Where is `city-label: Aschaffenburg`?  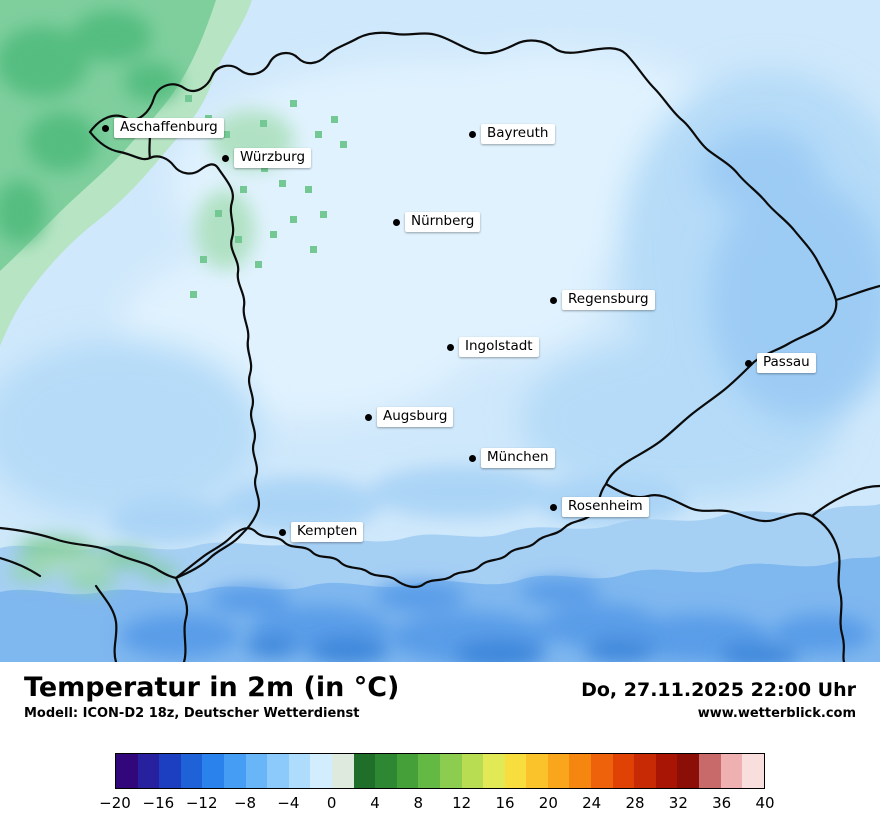 city-label: Aschaffenburg is located at coordinates (169, 128).